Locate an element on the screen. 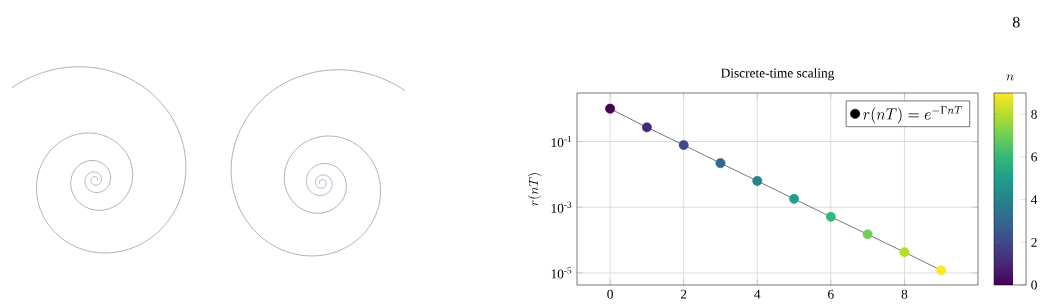 The image size is (1045, 306). x-tick-label: 0 is located at coordinates (610, 294).